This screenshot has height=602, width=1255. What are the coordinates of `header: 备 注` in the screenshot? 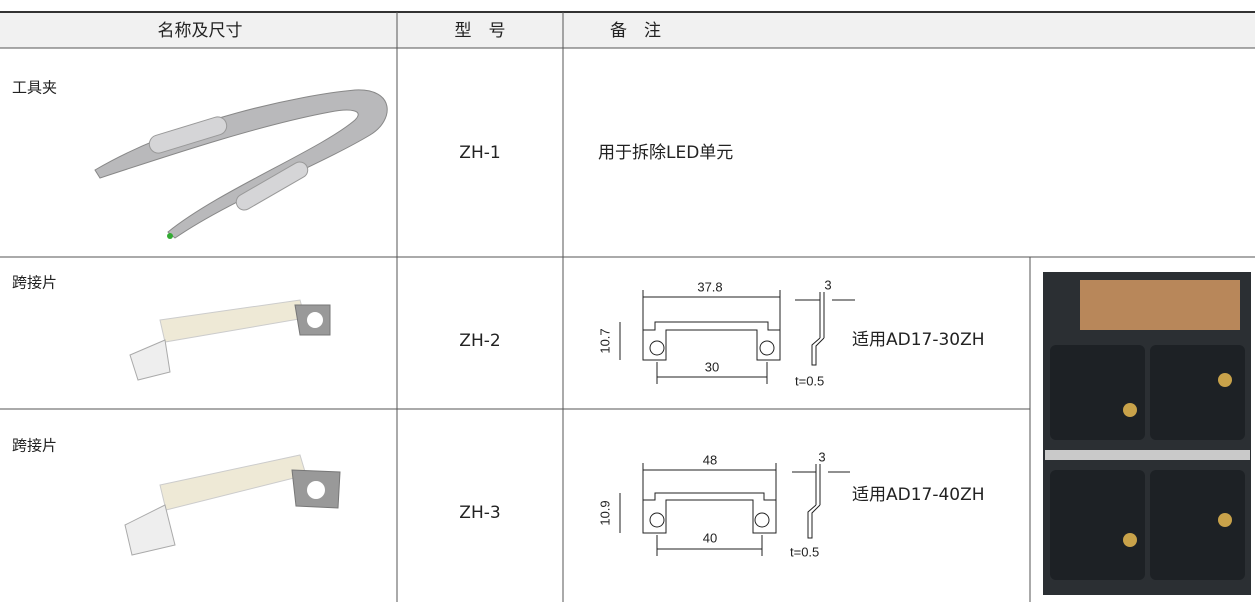 It's located at (635, 31).